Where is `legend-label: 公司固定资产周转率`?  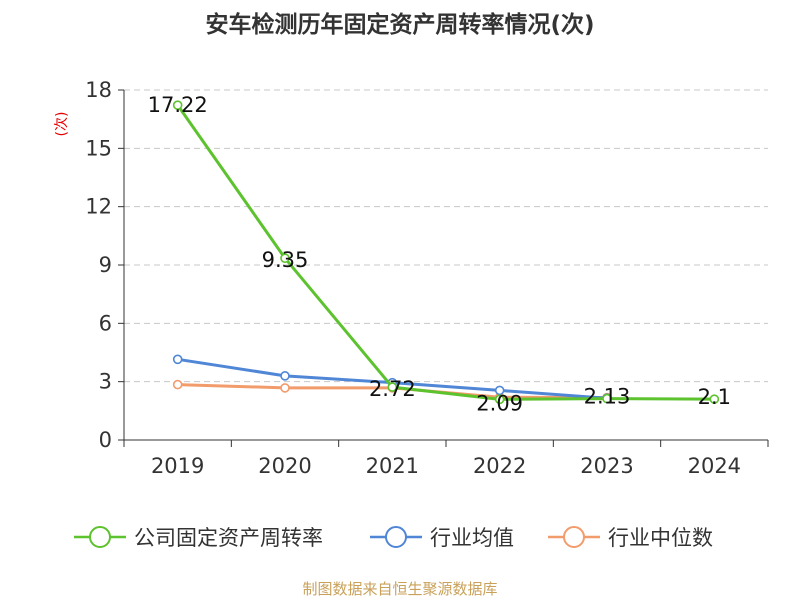 legend-label: 公司固定资产周转率 is located at coordinates (228, 538).